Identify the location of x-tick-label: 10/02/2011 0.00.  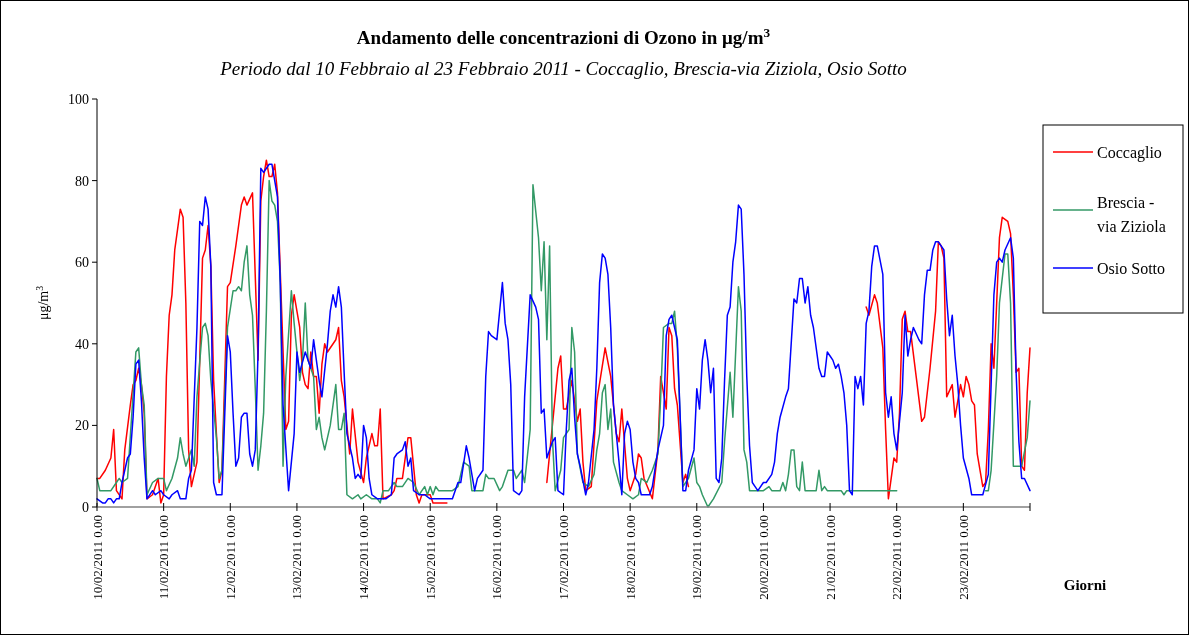
(97, 557).